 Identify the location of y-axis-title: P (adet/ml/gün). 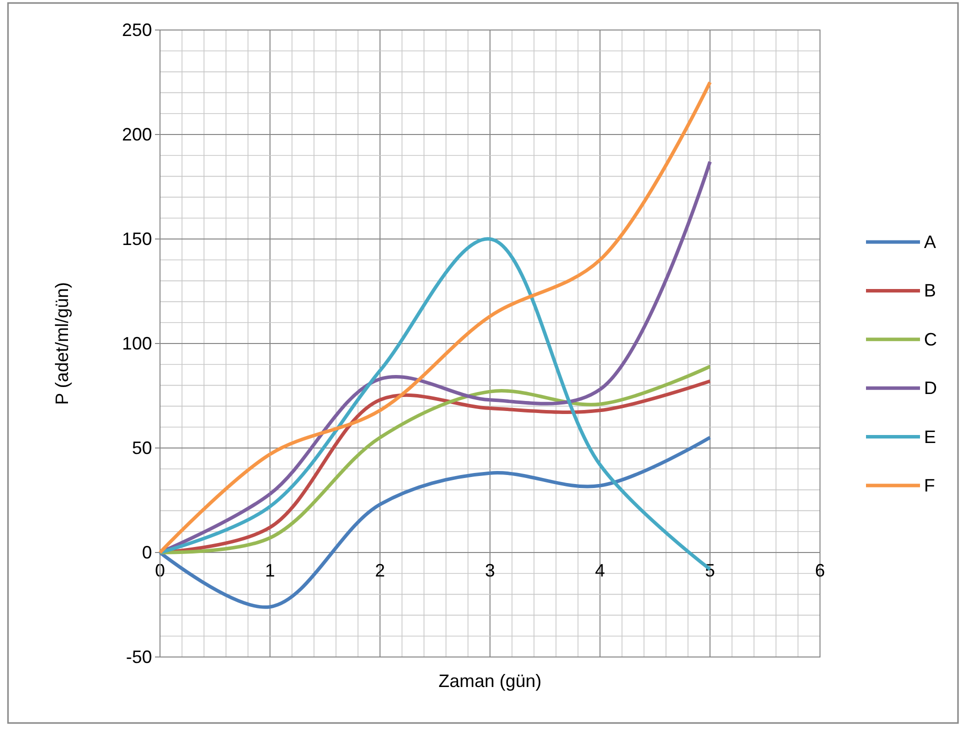
(62, 343).